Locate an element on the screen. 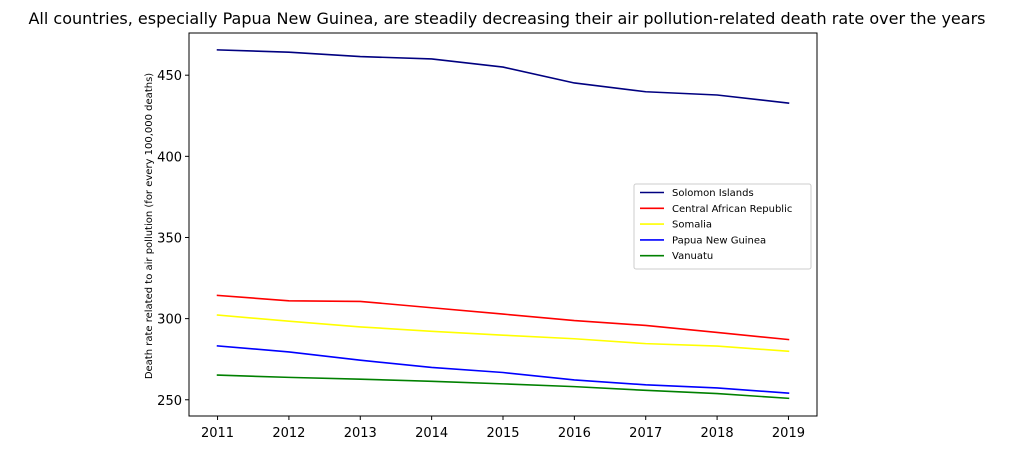 This screenshot has width=1013, height=451. x-tick-label: 2017 is located at coordinates (645, 433).